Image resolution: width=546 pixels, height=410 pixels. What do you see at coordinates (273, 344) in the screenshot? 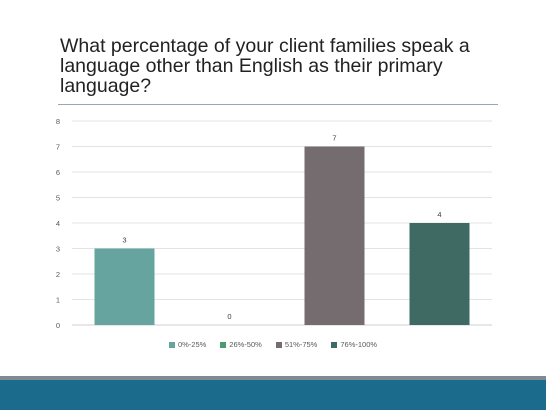
I see `chart-legend: 0%-25% 26%-50% 51%-75% 76%-100%` at bounding box center [273, 344].